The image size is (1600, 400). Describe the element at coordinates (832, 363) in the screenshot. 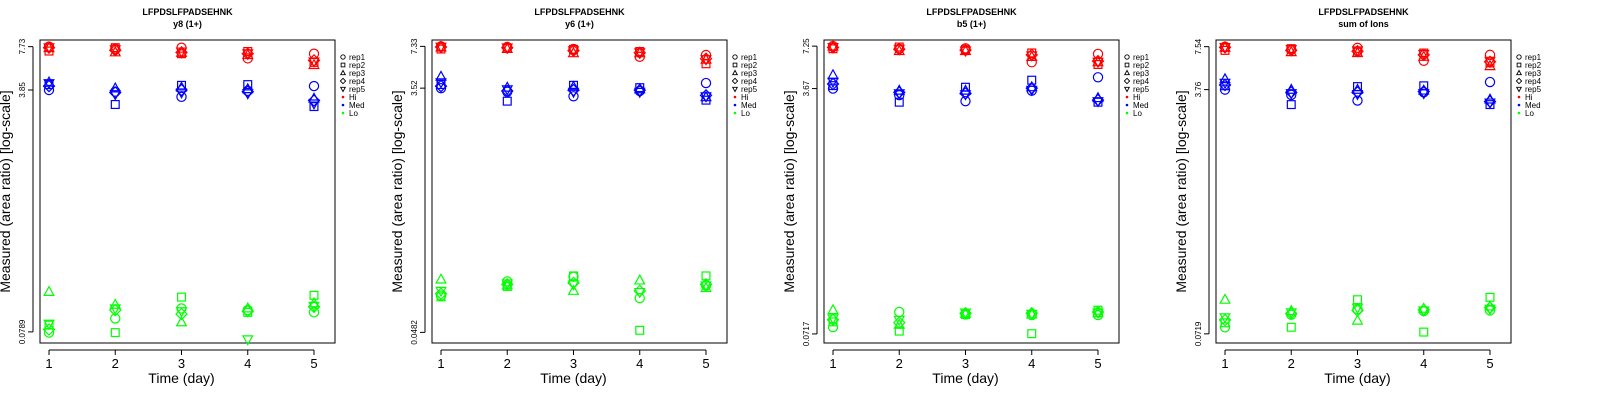

I see `x-tick-label: 1` at that location.